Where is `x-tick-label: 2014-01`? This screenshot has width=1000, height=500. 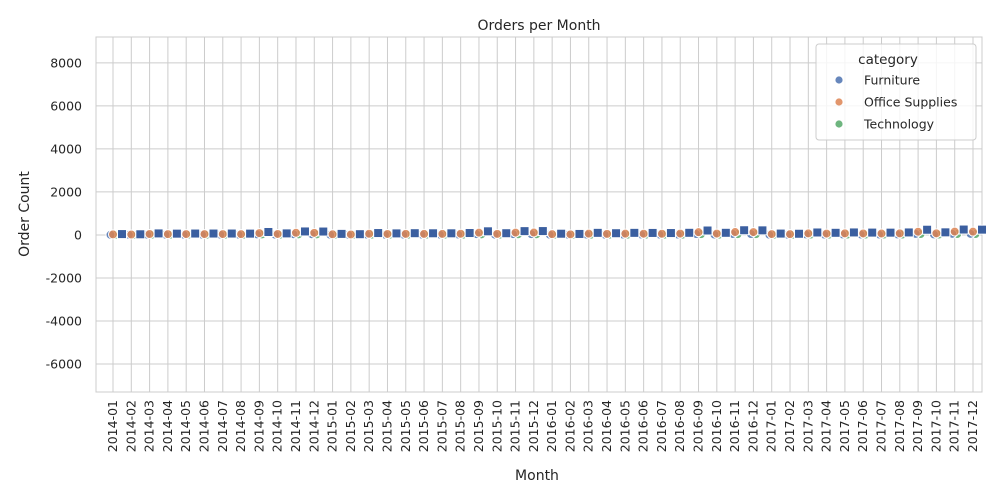 x-tick-label: 2014-01 is located at coordinates (112, 426).